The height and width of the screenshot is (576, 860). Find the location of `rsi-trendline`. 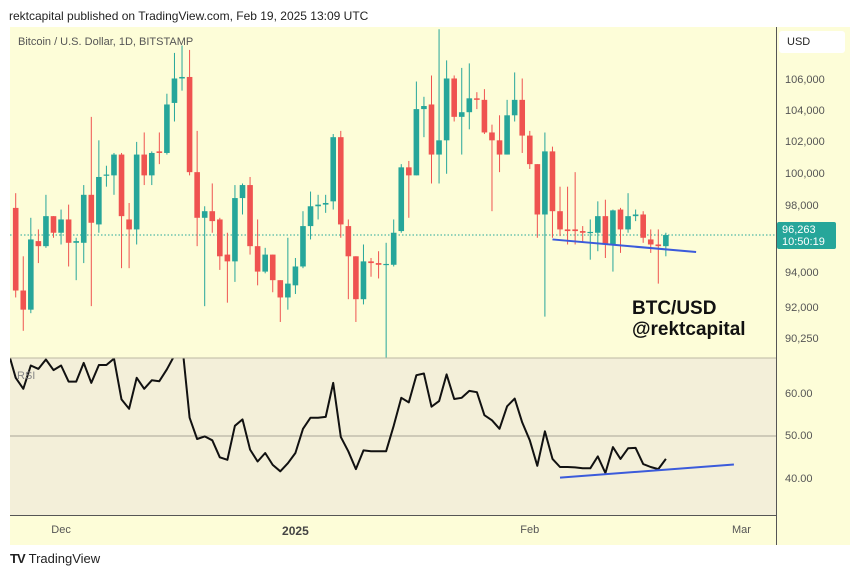

rsi-trendline is located at coordinates (646, 471).